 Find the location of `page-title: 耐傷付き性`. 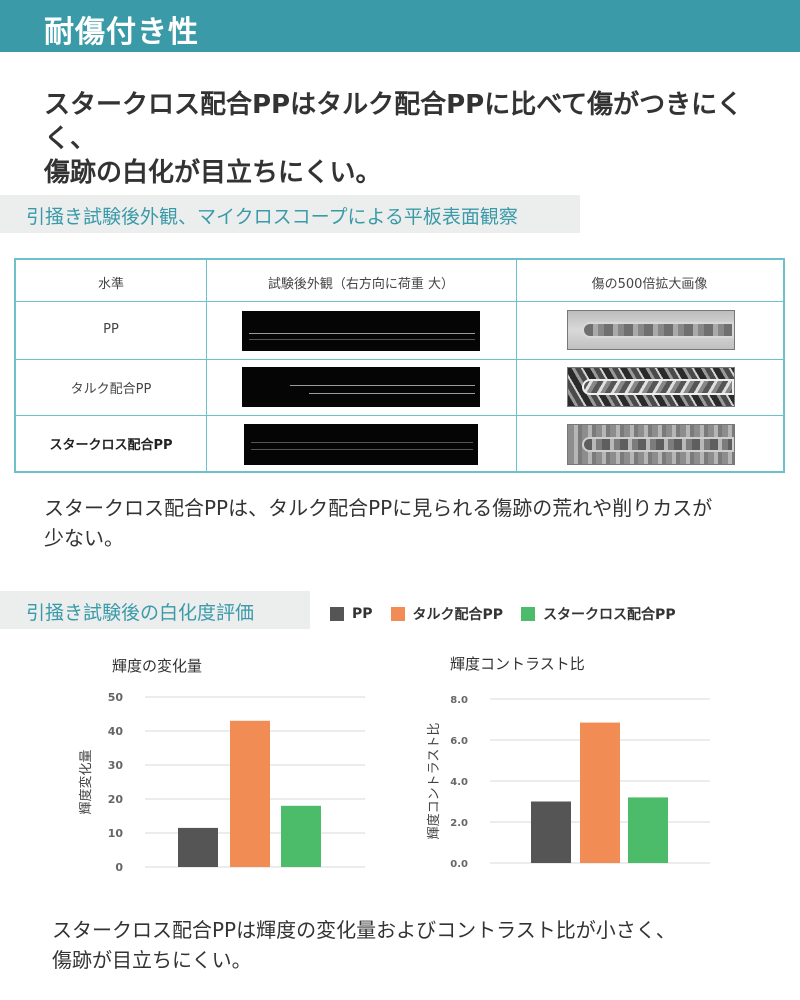

page-title: 耐傷付き性 is located at coordinates (121, 32).